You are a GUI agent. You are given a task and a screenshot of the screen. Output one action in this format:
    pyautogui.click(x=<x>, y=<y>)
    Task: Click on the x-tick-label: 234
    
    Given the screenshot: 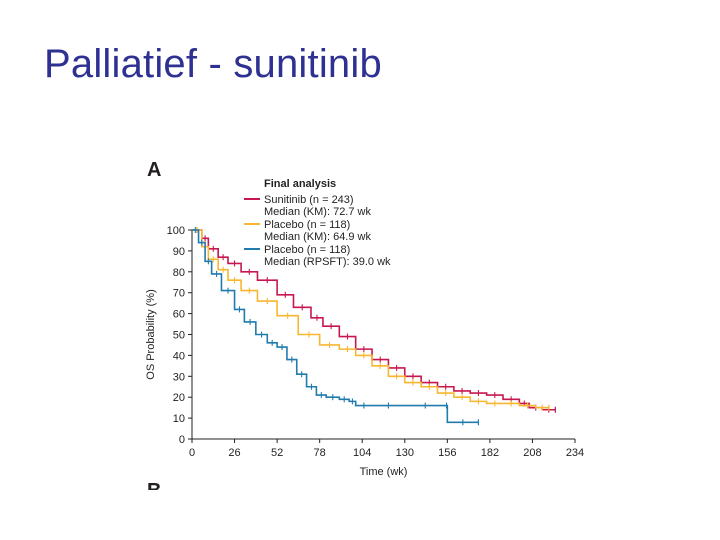 What is the action you would take?
    pyautogui.click(x=575, y=453)
    